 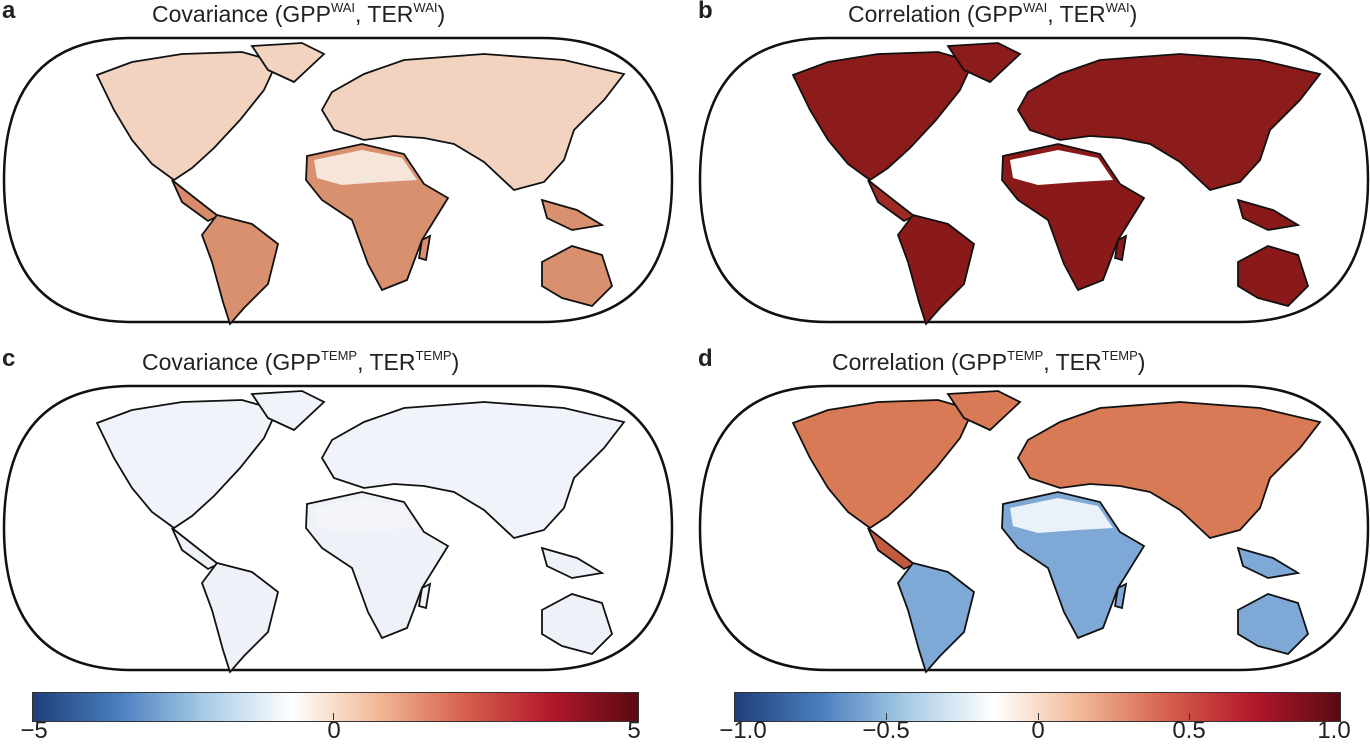 I want to click on colorbar-correlation, so click(x=1037, y=707).